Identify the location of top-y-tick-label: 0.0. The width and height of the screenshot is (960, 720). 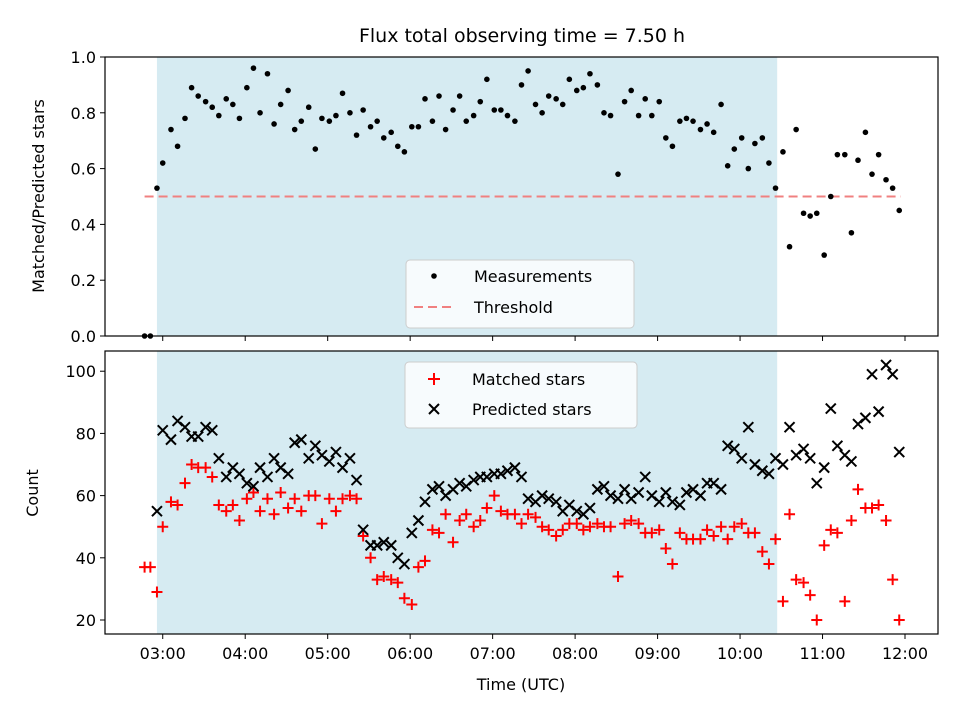
(83, 336).